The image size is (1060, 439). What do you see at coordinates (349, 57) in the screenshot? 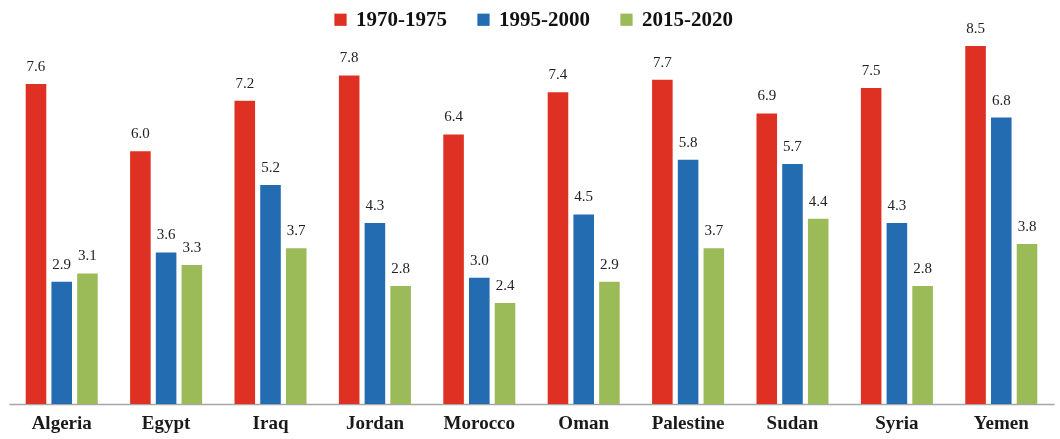
I see `data-label: 7.8` at bounding box center [349, 57].